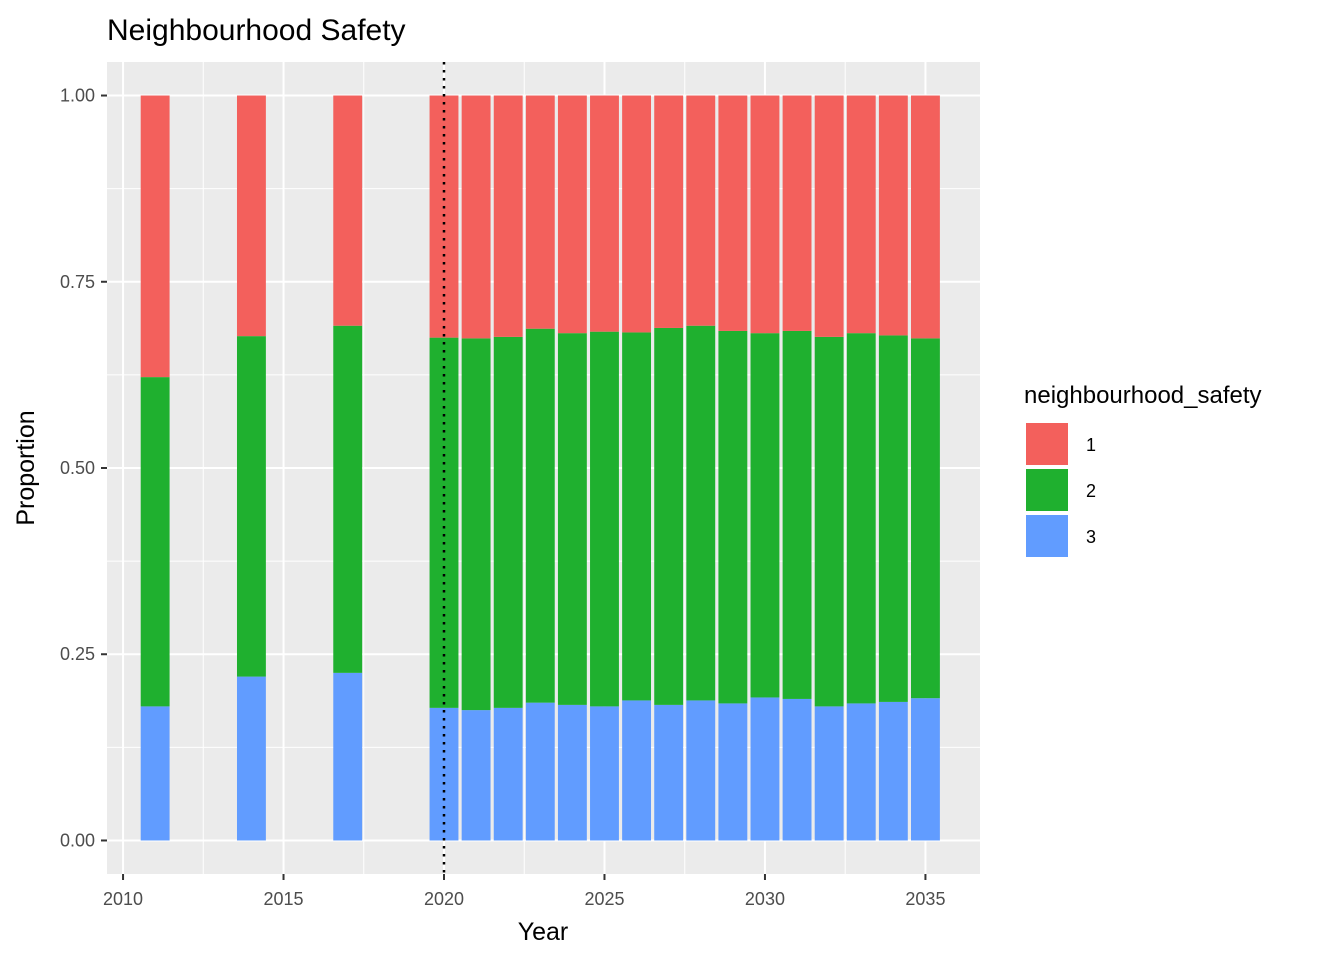 The width and height of the screenshot is (1344, 960). I want to click on chart-title: Neighbourhood Safety, so click(256, 30).